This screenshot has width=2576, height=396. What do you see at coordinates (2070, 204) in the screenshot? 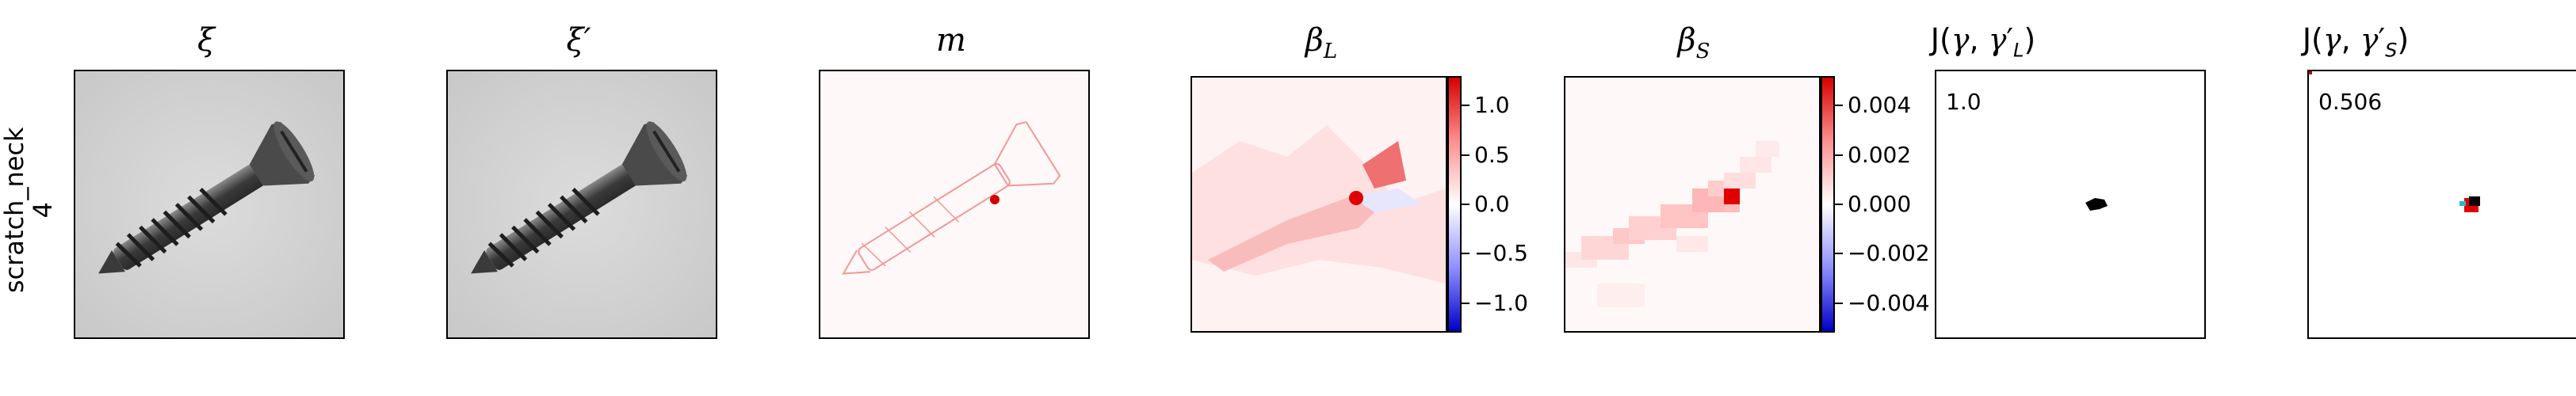
I see `panel-jaccard-l: 1.0` at bounding box center [2070, 204].